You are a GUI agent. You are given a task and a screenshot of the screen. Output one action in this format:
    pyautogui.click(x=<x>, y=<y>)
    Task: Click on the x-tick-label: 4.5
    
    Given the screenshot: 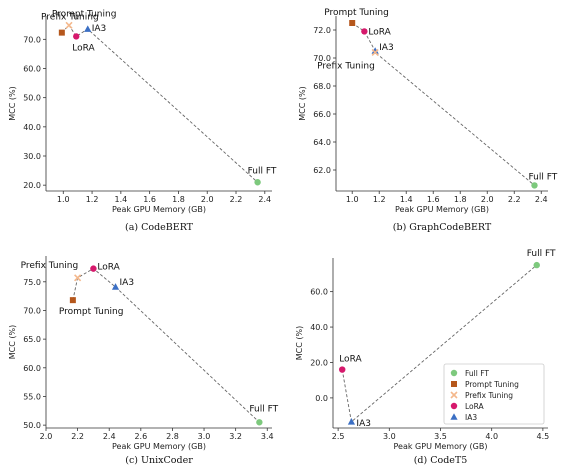 What is the action you would take?
    pyautogui.click(x=543, y=436)
    